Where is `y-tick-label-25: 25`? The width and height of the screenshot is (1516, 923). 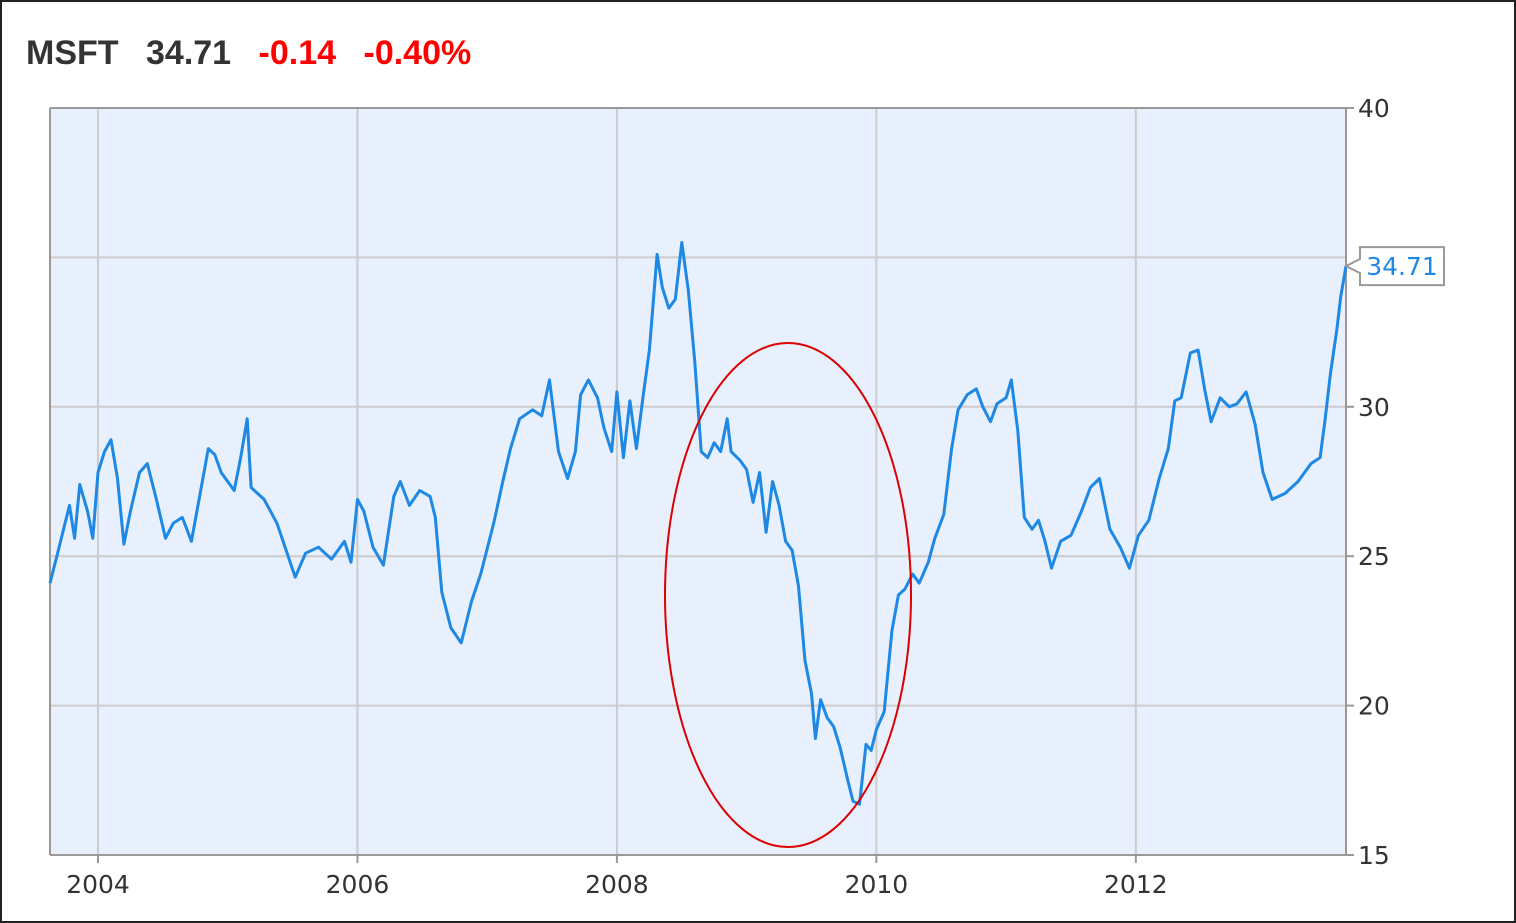 y-tick-label-25: 25 is located at coordinates (1374, 556).